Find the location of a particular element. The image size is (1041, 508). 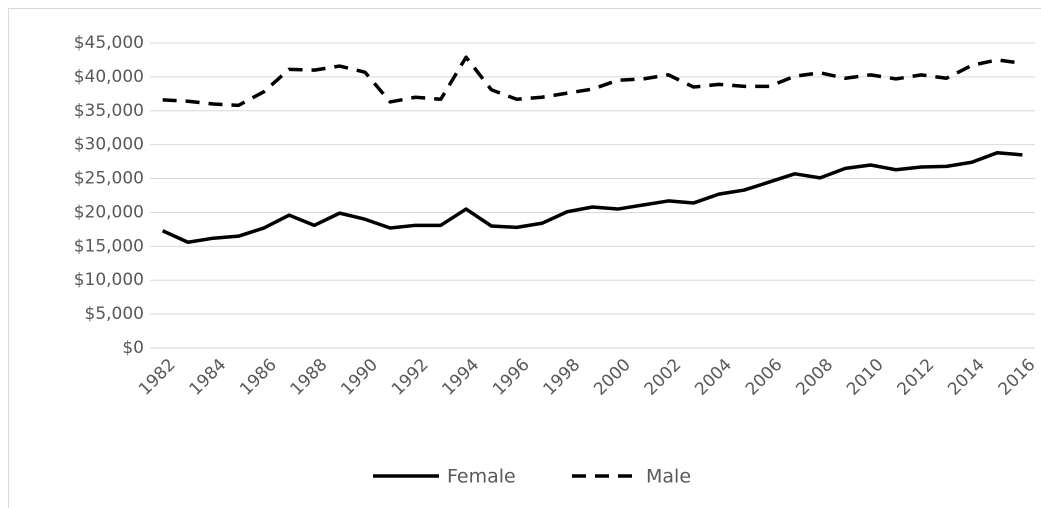

x-tick-label: 1994 is located at coordinates (460, 377).